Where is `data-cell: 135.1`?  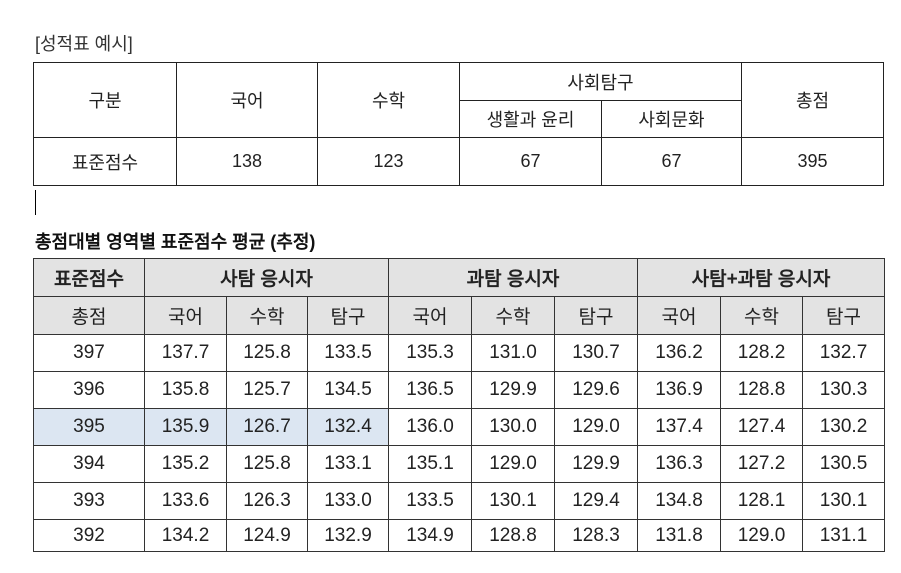
data-cell: 135.1 is located at coordinates (430, 464).